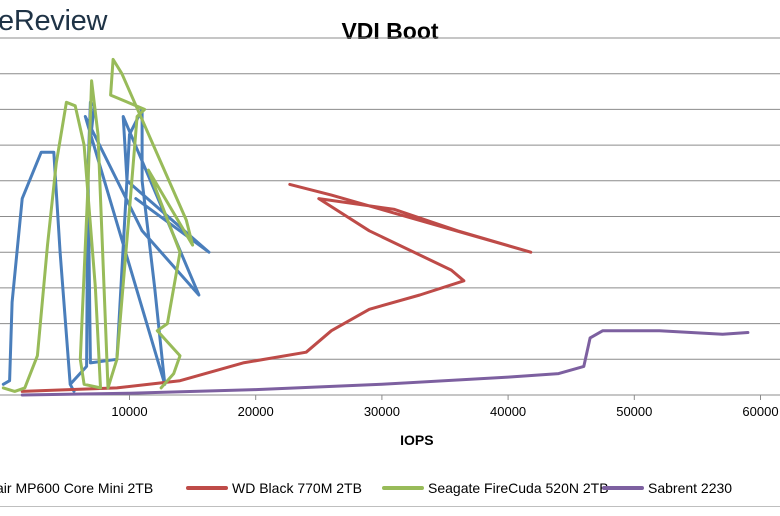 The width and height of the screenshot is (780, 516). Describe the element at coordinates (129, 411) in the screenshot. I see `x-tick-label: 10000` at that location.